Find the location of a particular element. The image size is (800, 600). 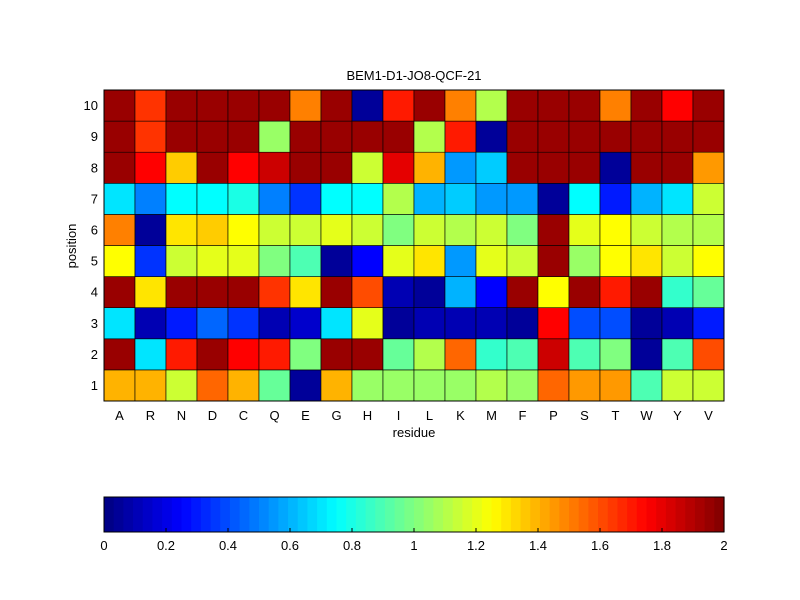

y-axis-label: position is located at coordinates (71, 246).